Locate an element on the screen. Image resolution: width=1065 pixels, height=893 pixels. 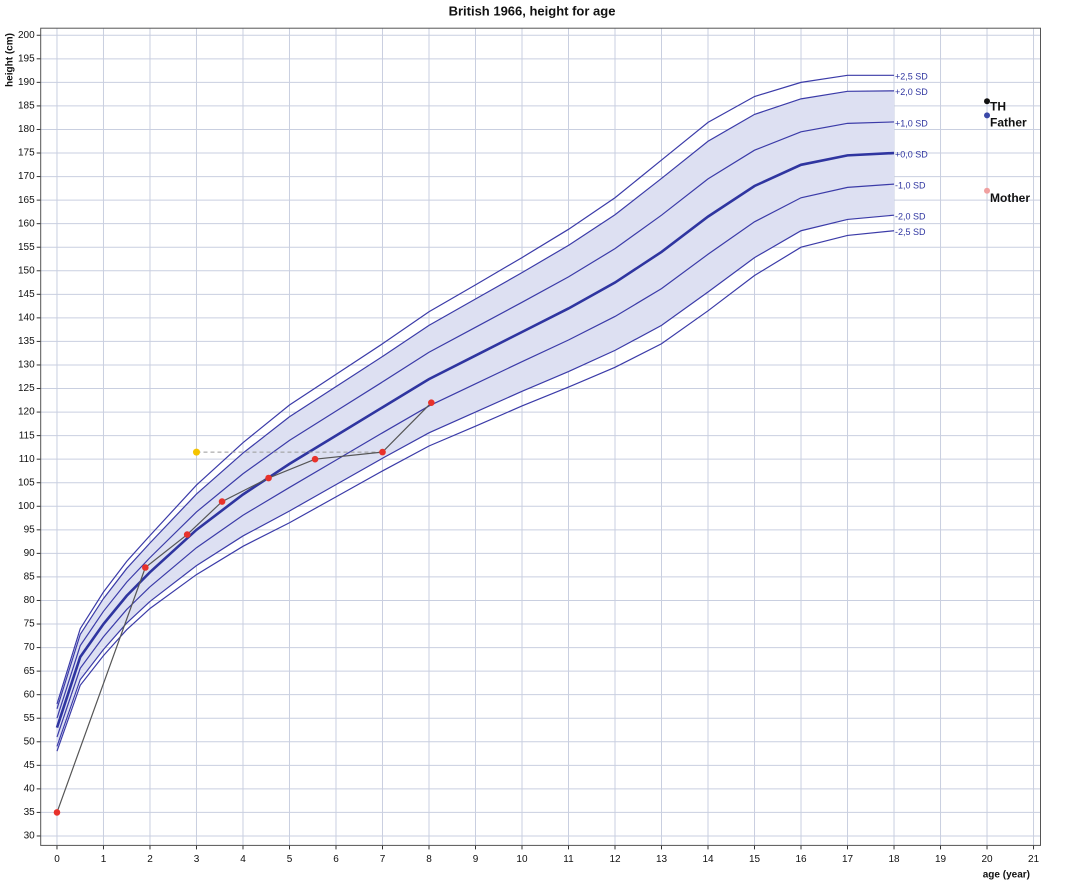
y-tick-label: 45 is located at coordinates (30, 765).